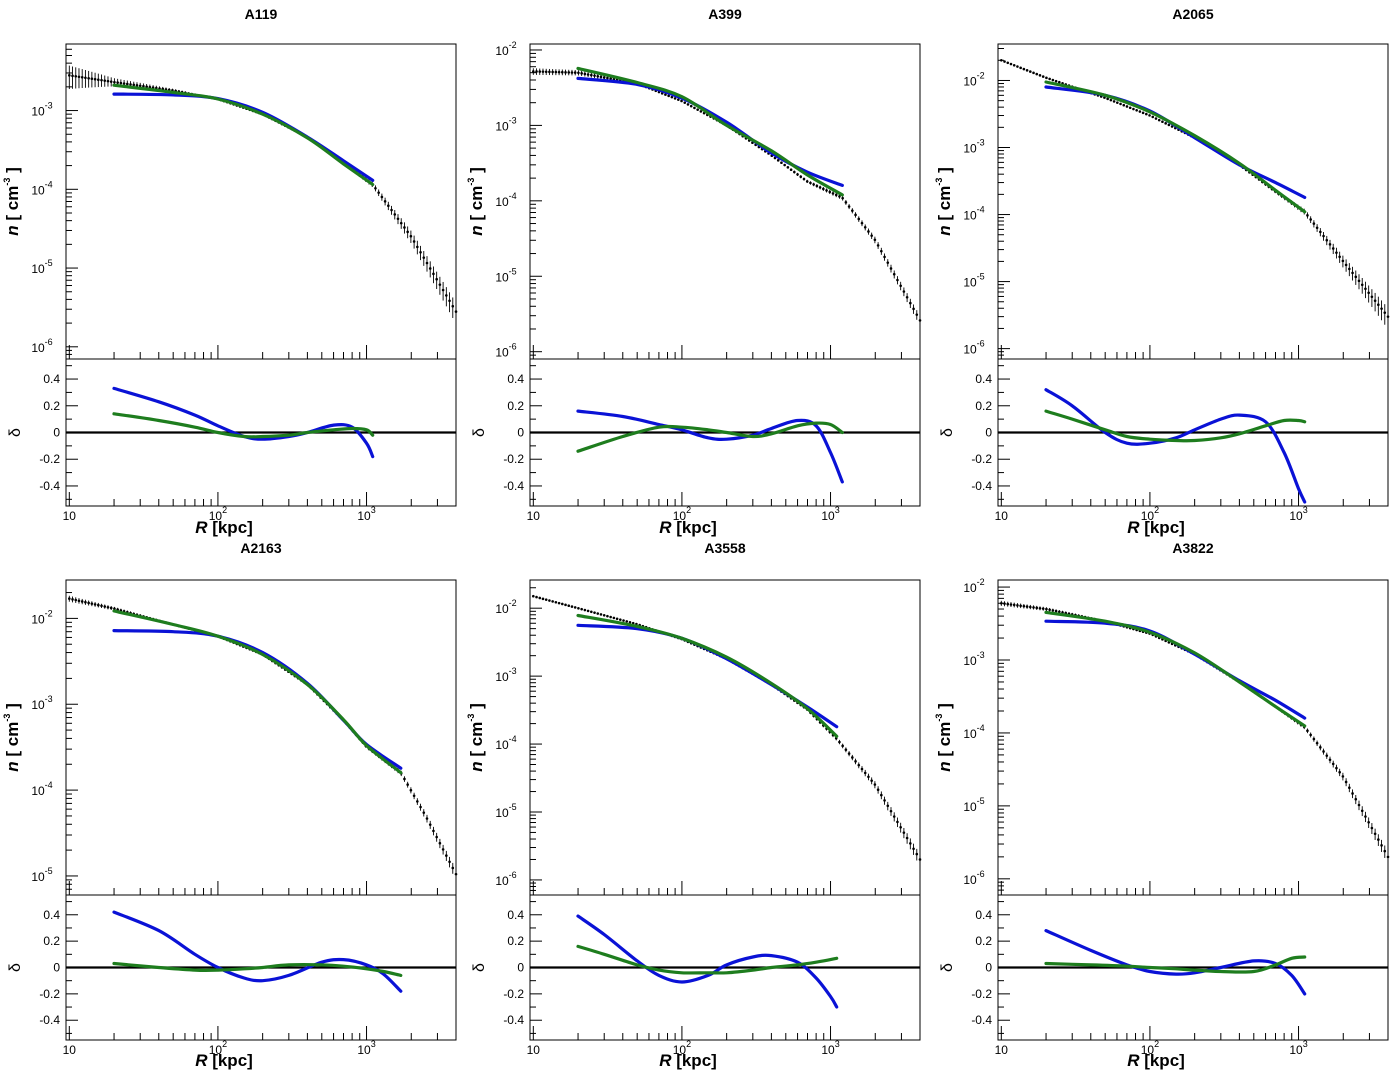  What do you see at coordinates (983, 941) in the screenshot?
I see `residual-tick-label: 0.2` at bounding box center [983, 941].